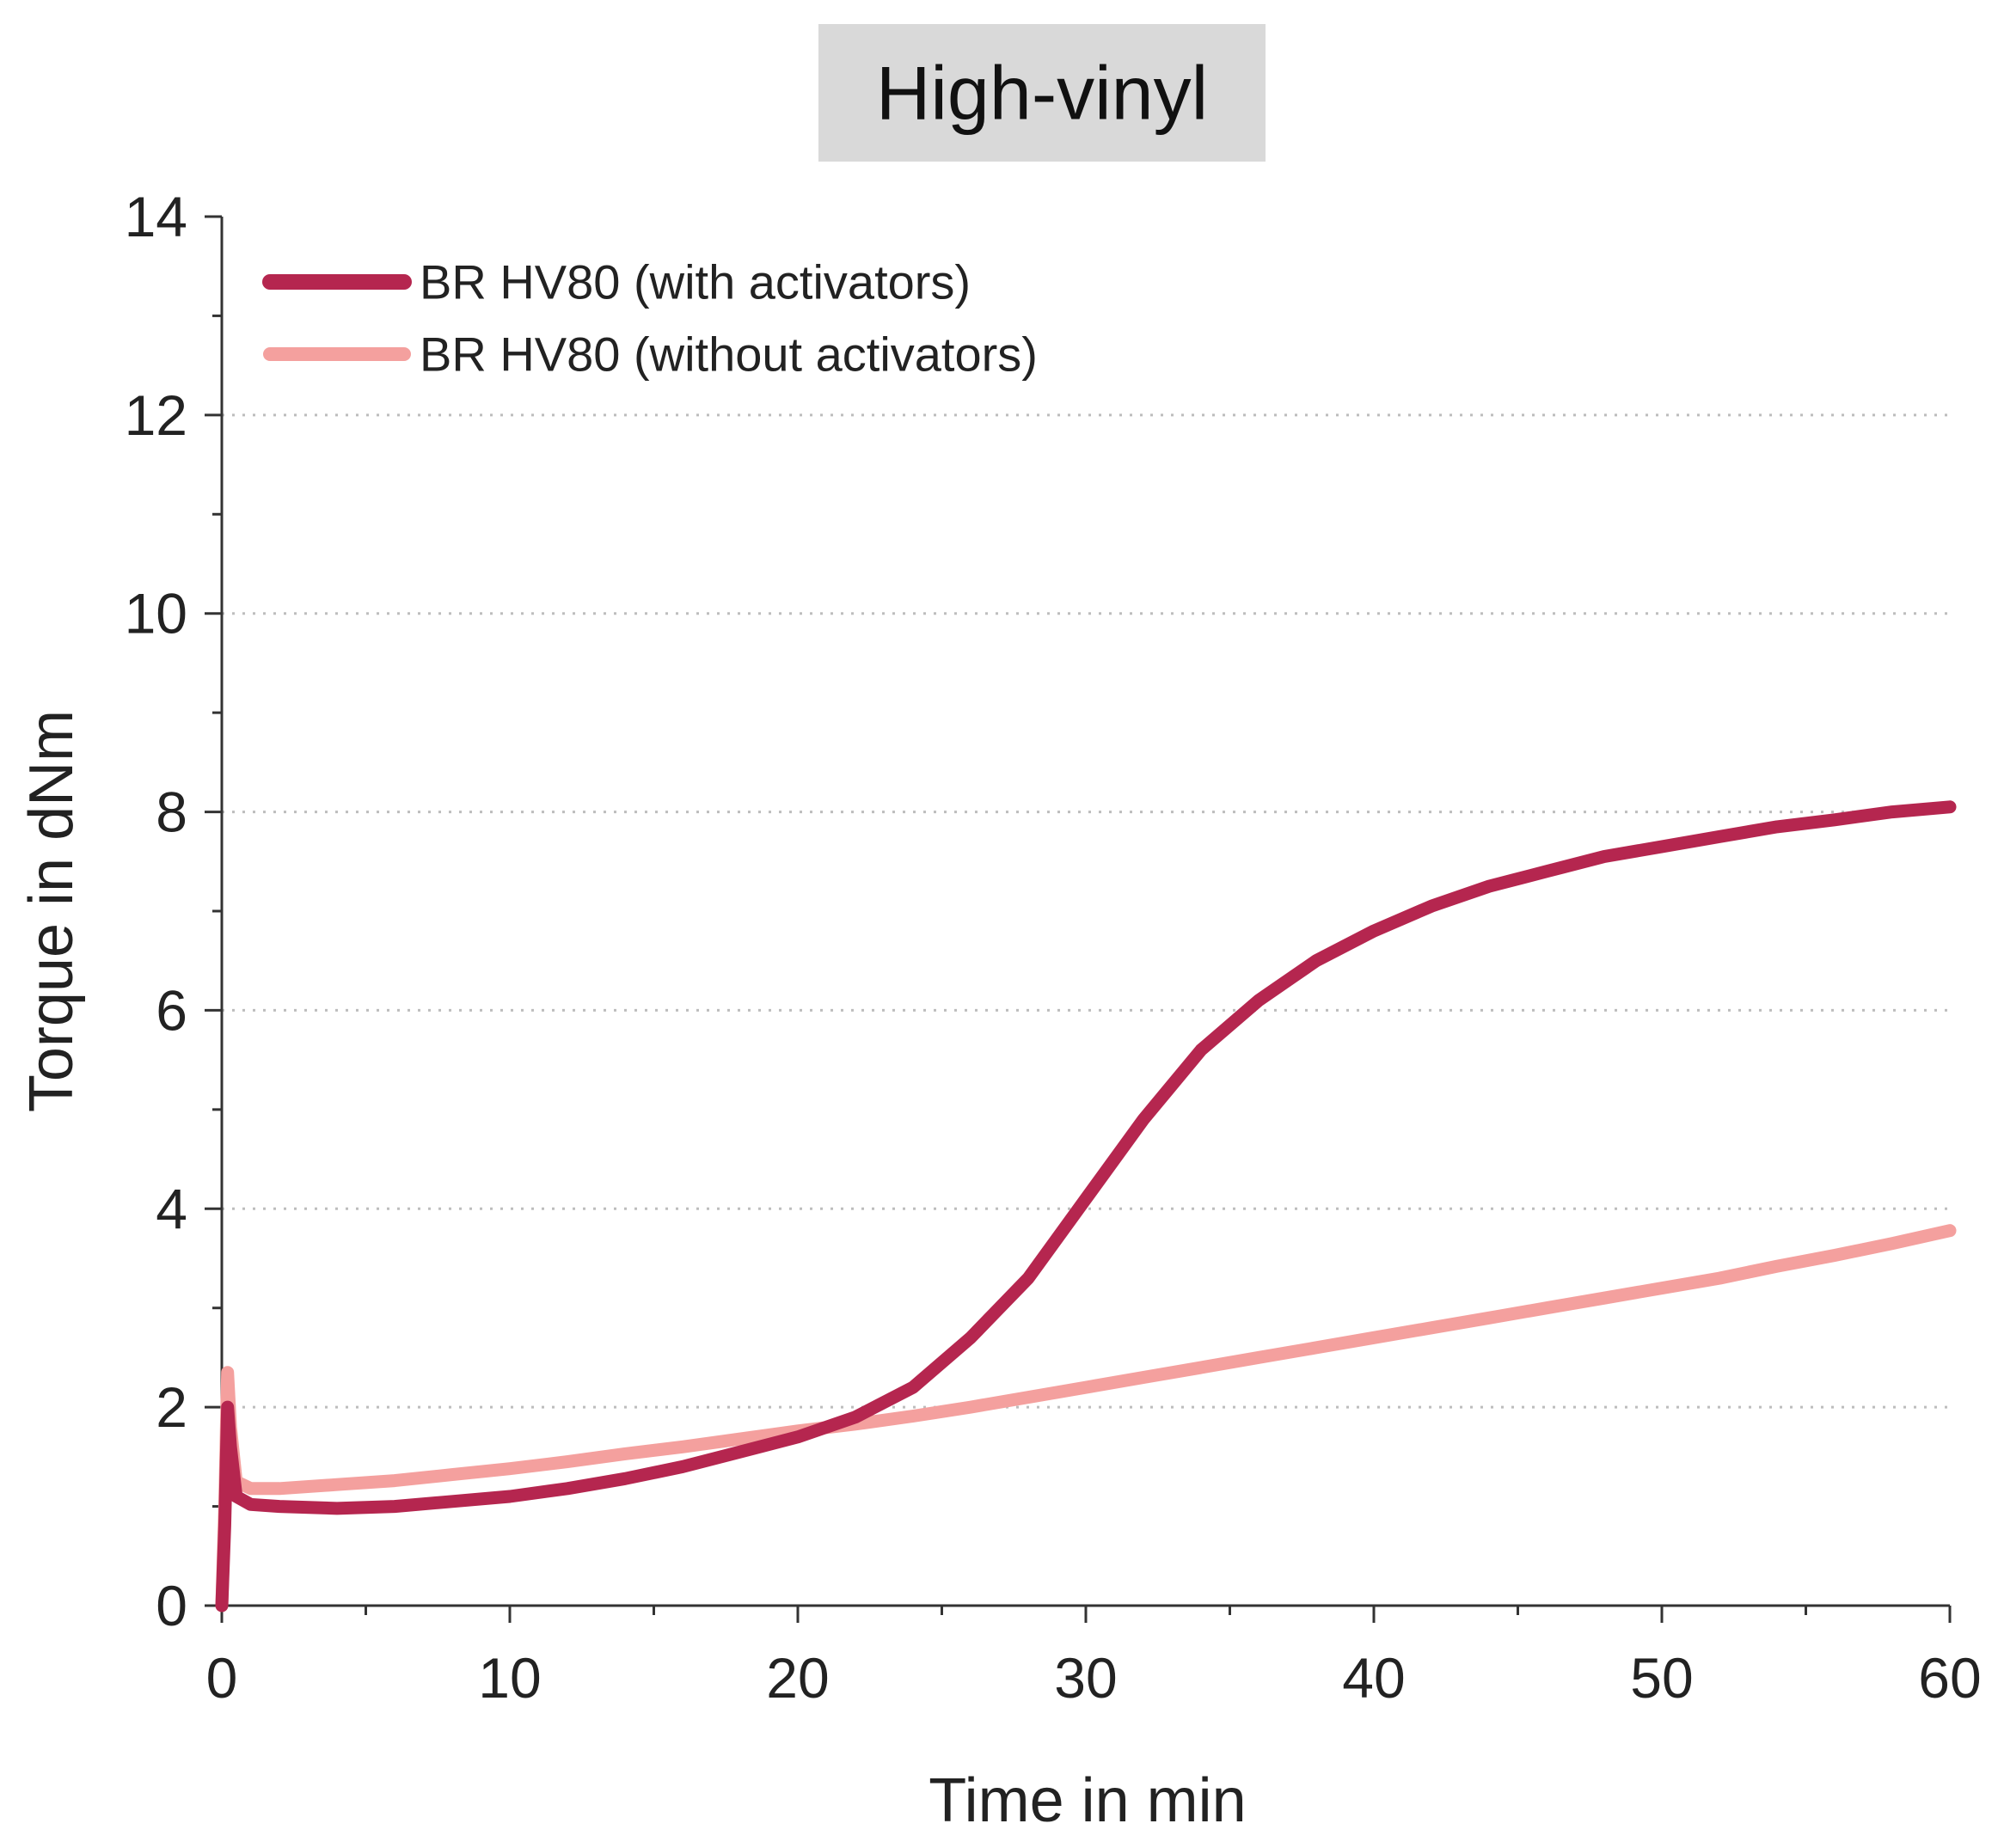  Describe the element at coordinates (1949, 1678) in the screenshot. I see `x-tick-label: 60` at that location.